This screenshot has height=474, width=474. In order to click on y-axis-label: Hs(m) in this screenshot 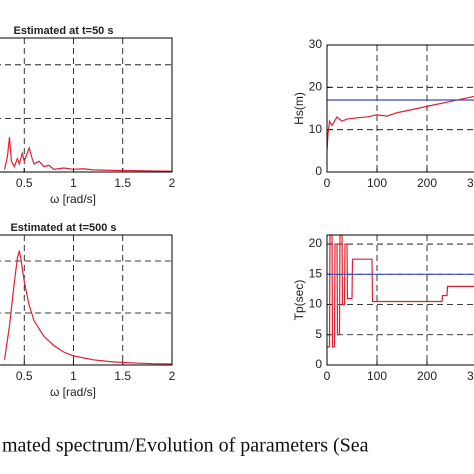, I will do `click(299, 108)`.